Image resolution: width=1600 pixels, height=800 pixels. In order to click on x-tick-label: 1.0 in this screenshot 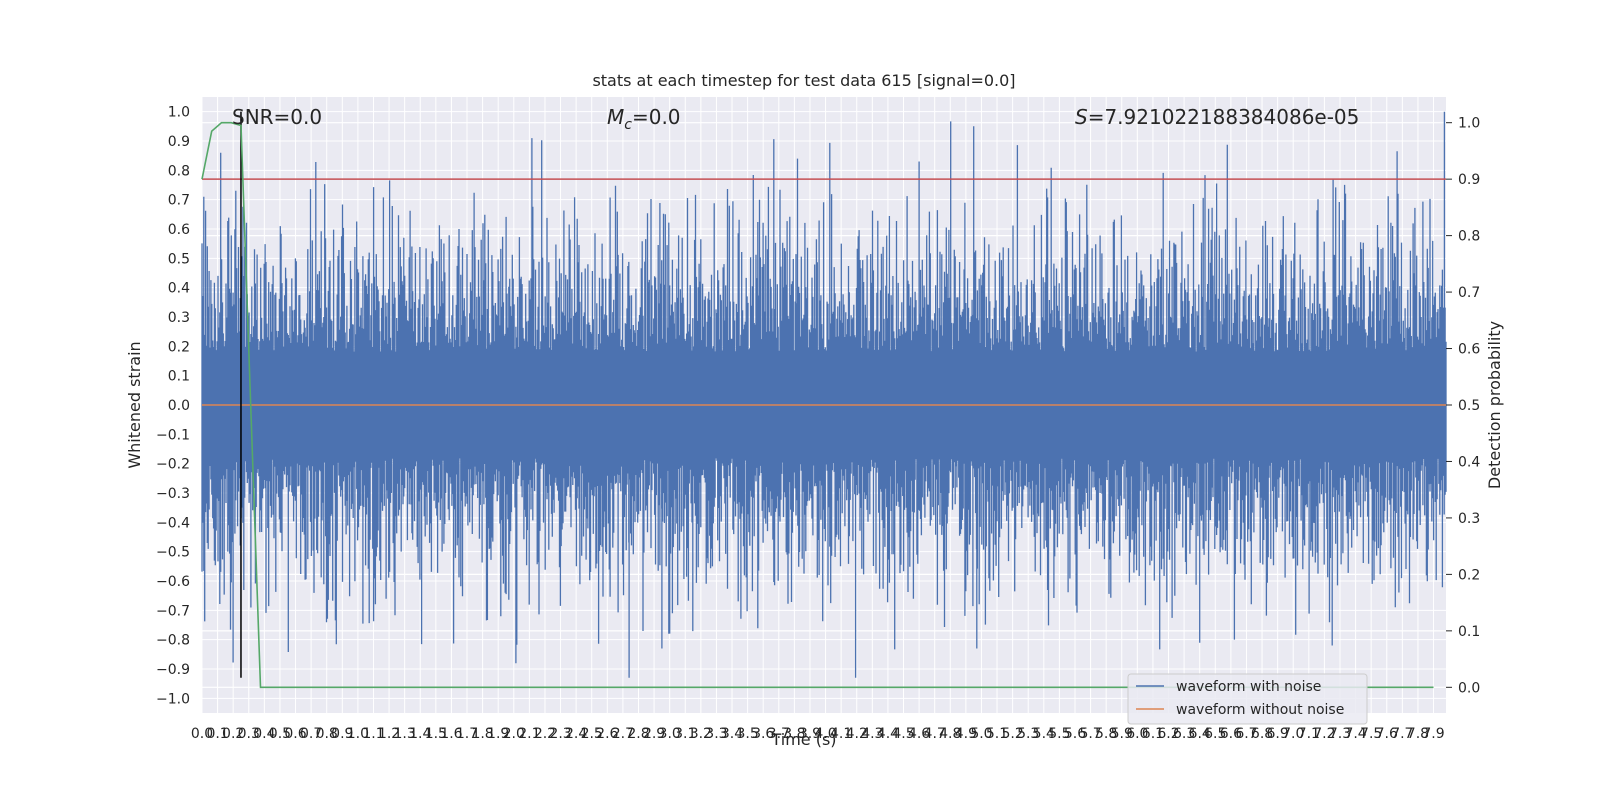, I will do `click(358, 734)`.